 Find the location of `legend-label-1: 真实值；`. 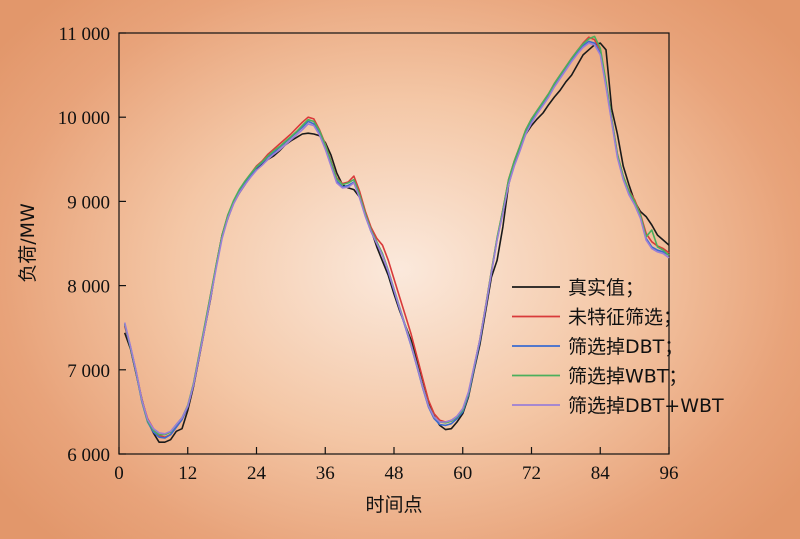

legend-label-1: 真实值； is located at coordinates (606, 288).